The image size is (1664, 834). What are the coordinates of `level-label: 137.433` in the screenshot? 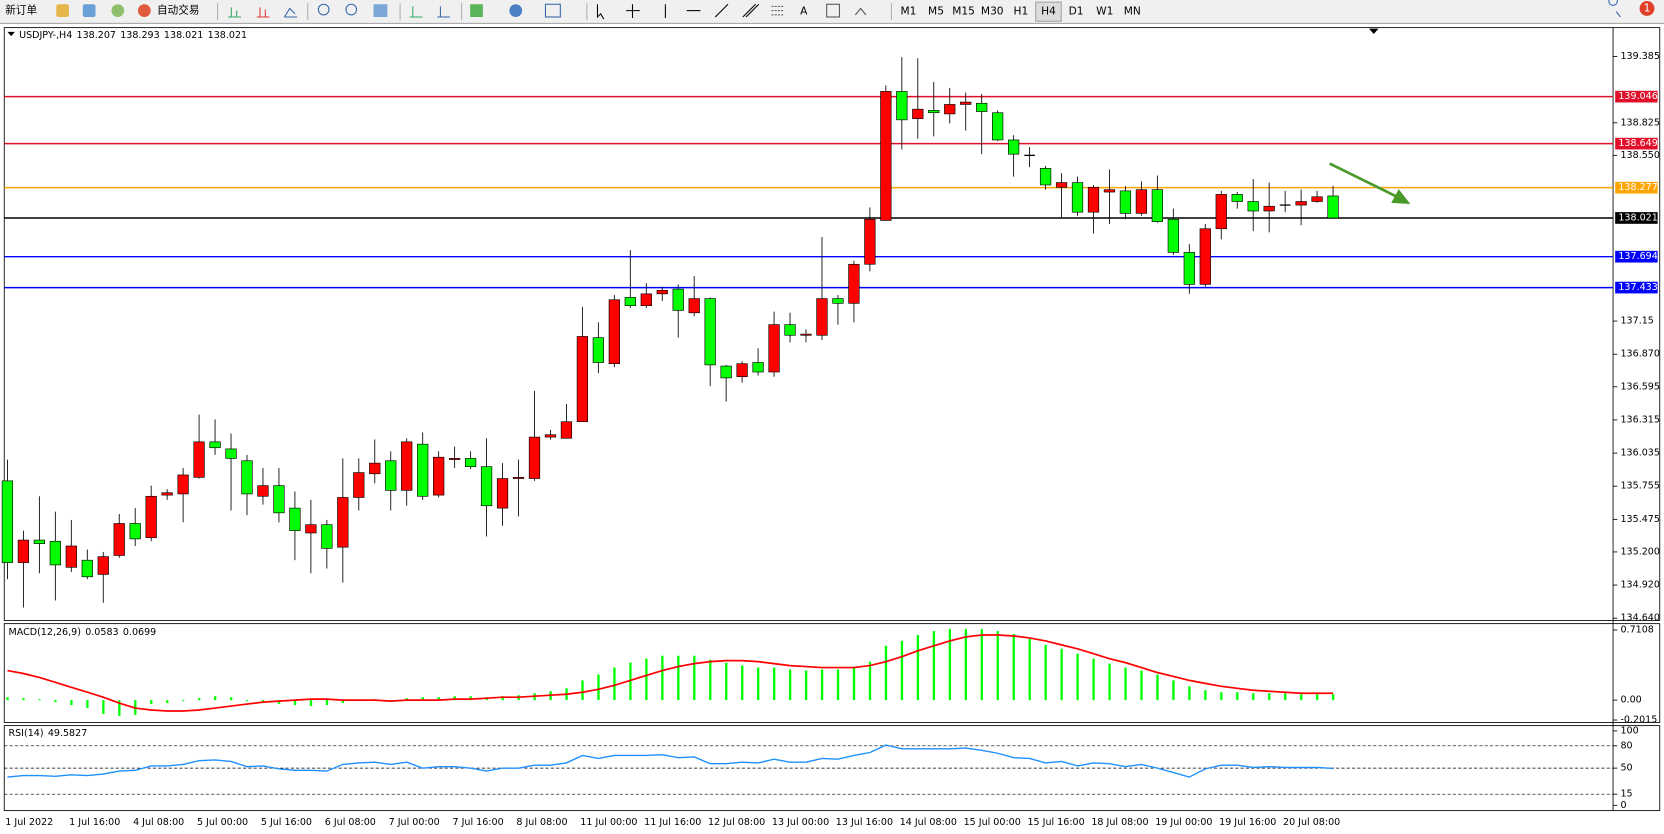 It's located at (1637, 287).